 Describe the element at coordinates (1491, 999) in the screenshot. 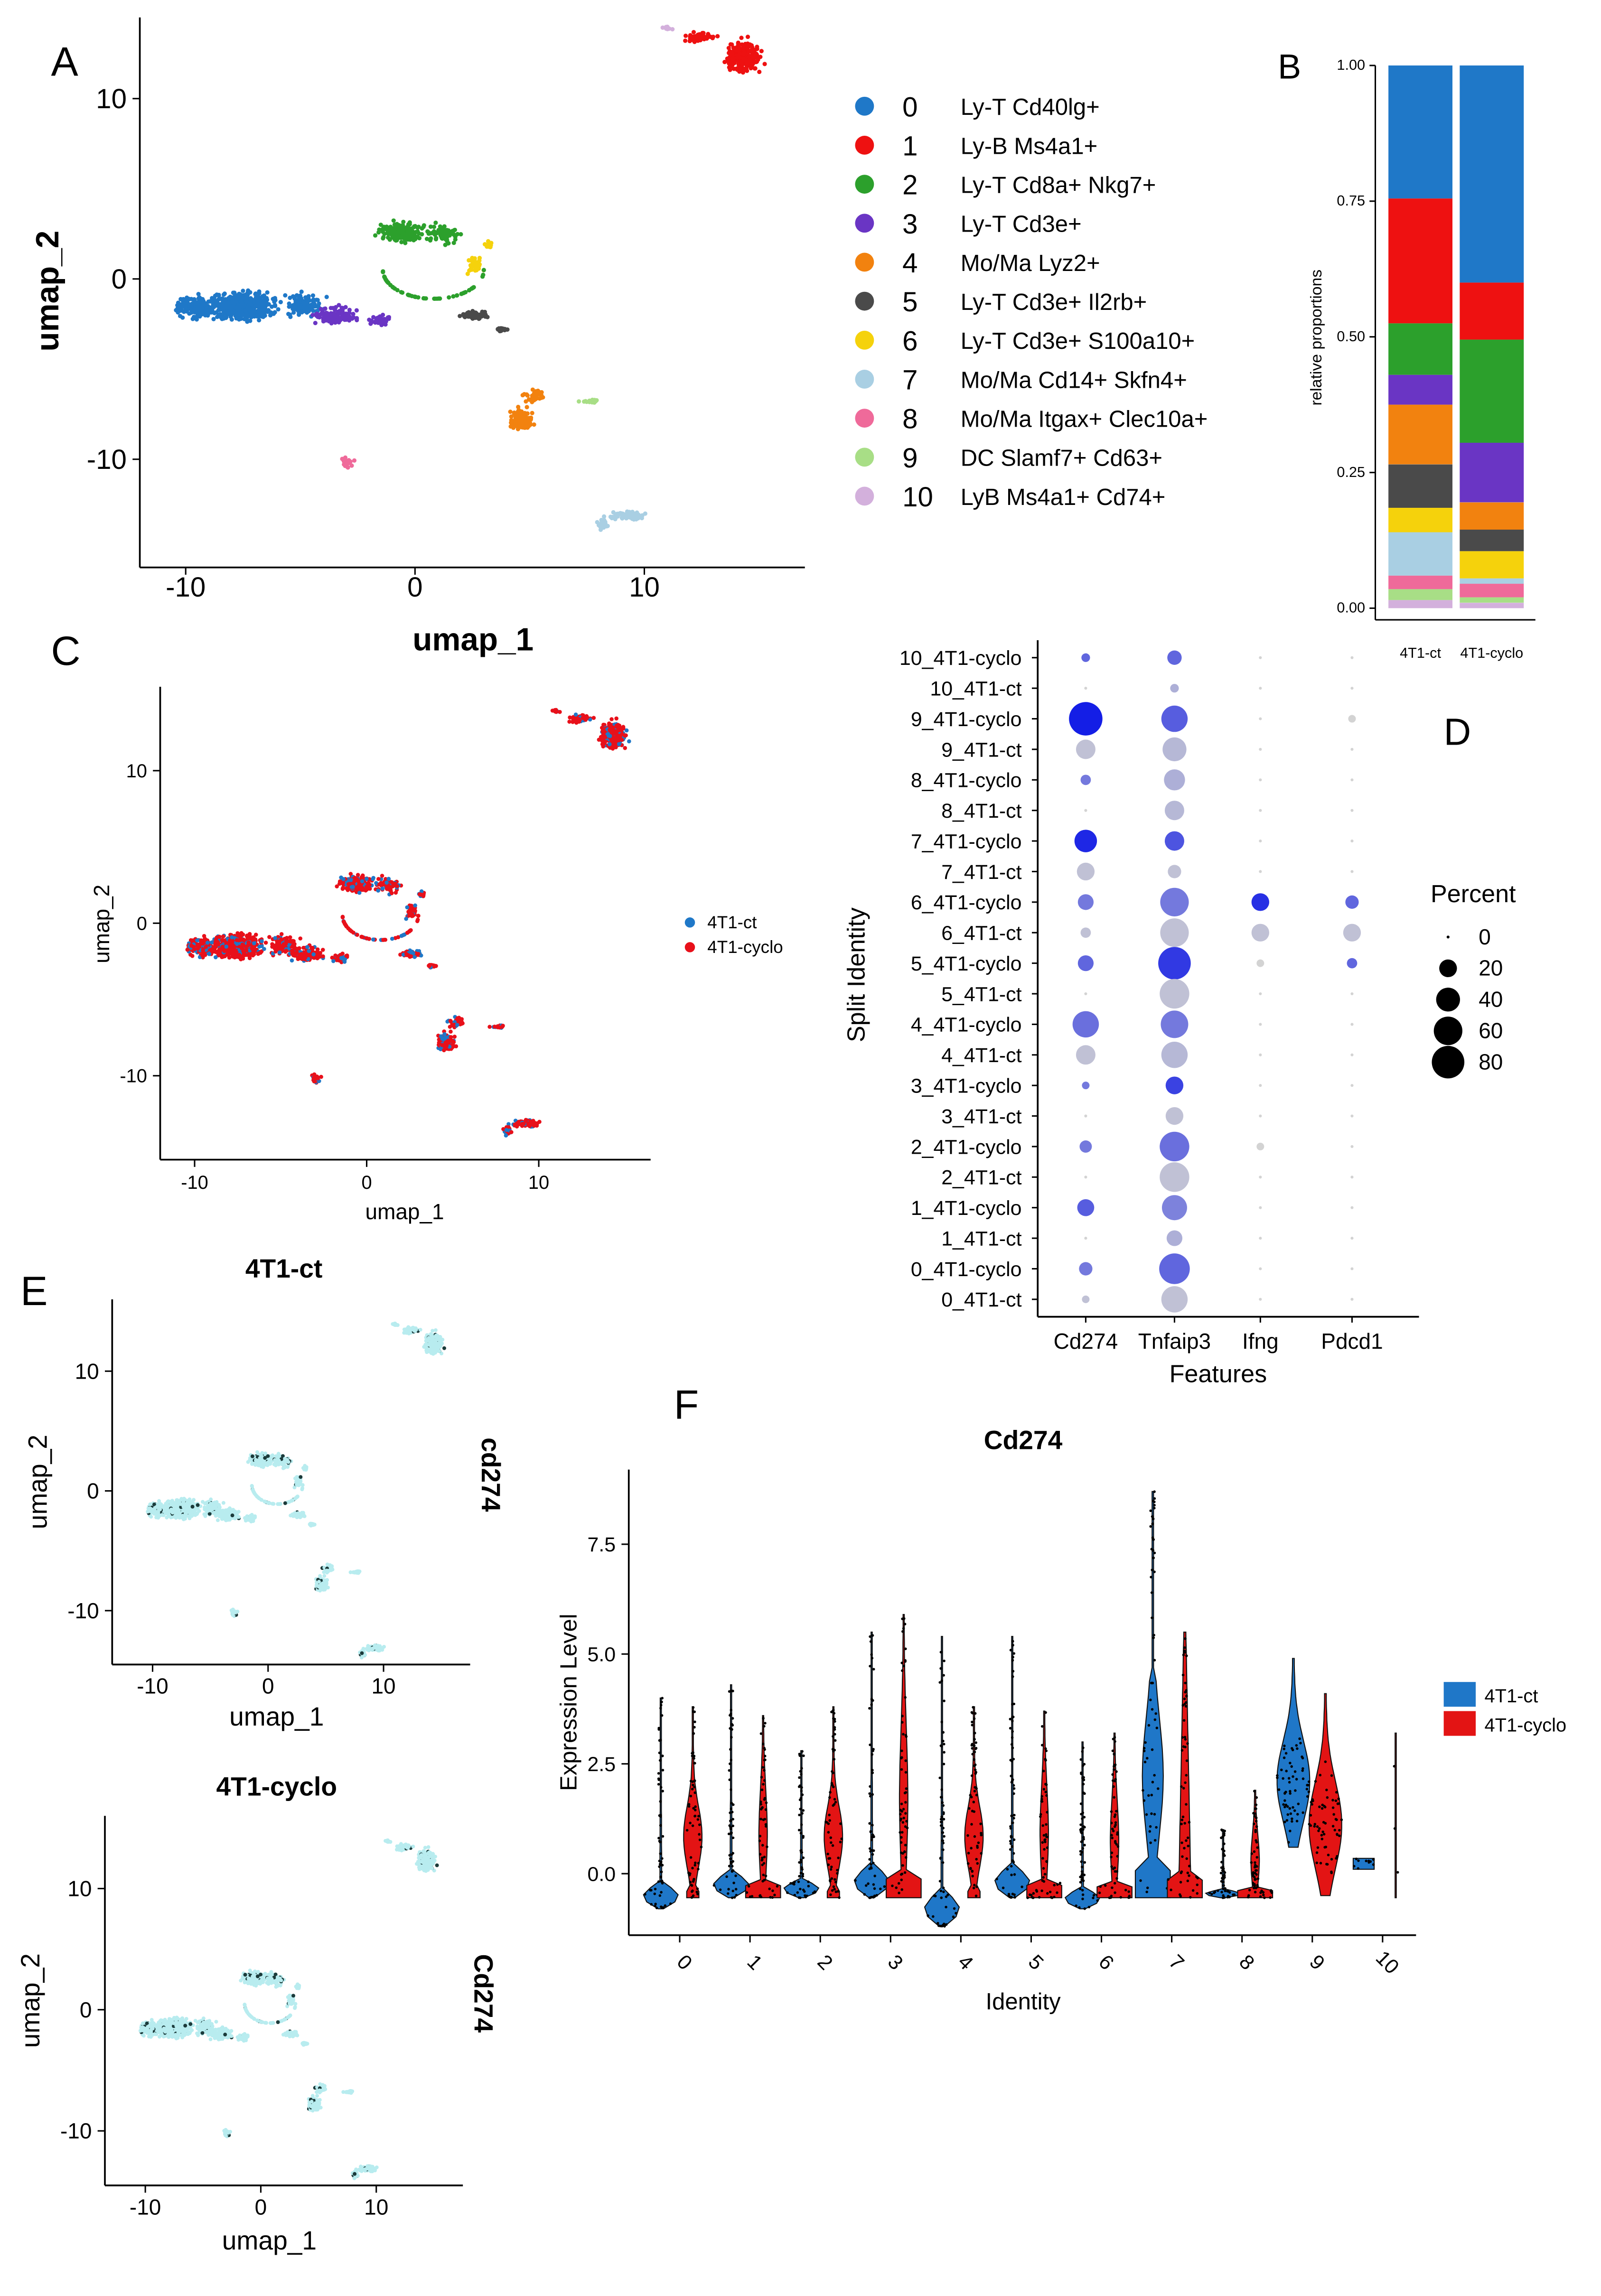

I see `d-legend-label: 40` at that location.